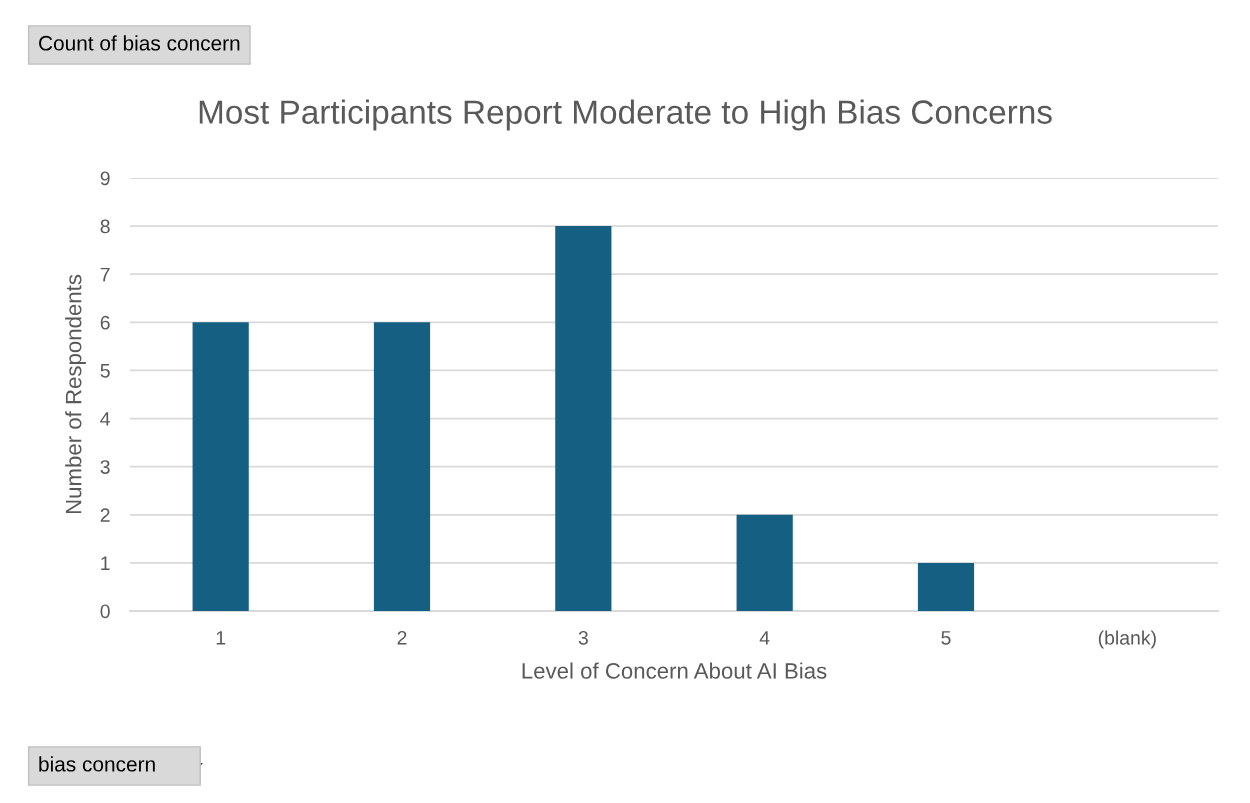  What do you see at coordinates (1127, 639) in the screenshot?
I see `x-tick-label: (blank)` at bounding box center [1127, 639].